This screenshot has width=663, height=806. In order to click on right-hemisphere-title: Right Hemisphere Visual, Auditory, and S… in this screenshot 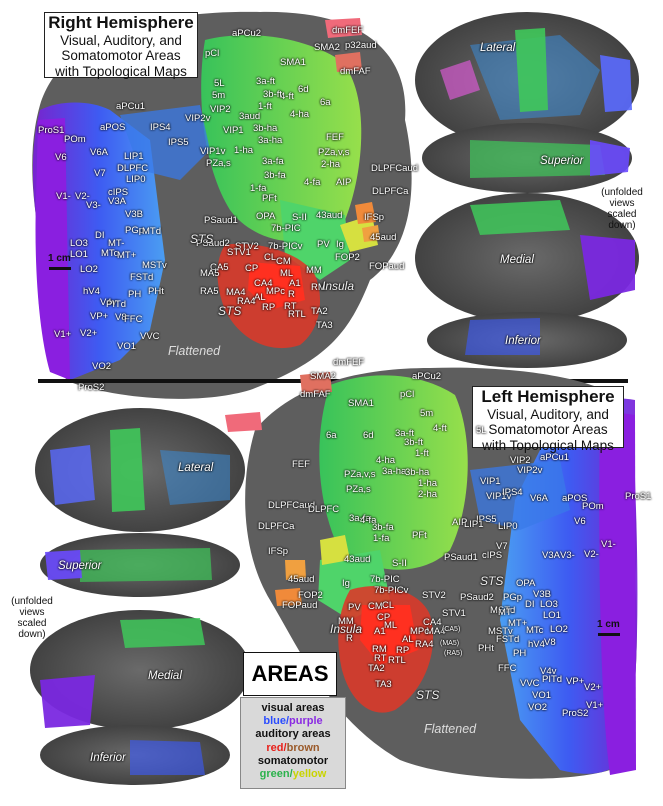, I will do `click(121, 45)`.